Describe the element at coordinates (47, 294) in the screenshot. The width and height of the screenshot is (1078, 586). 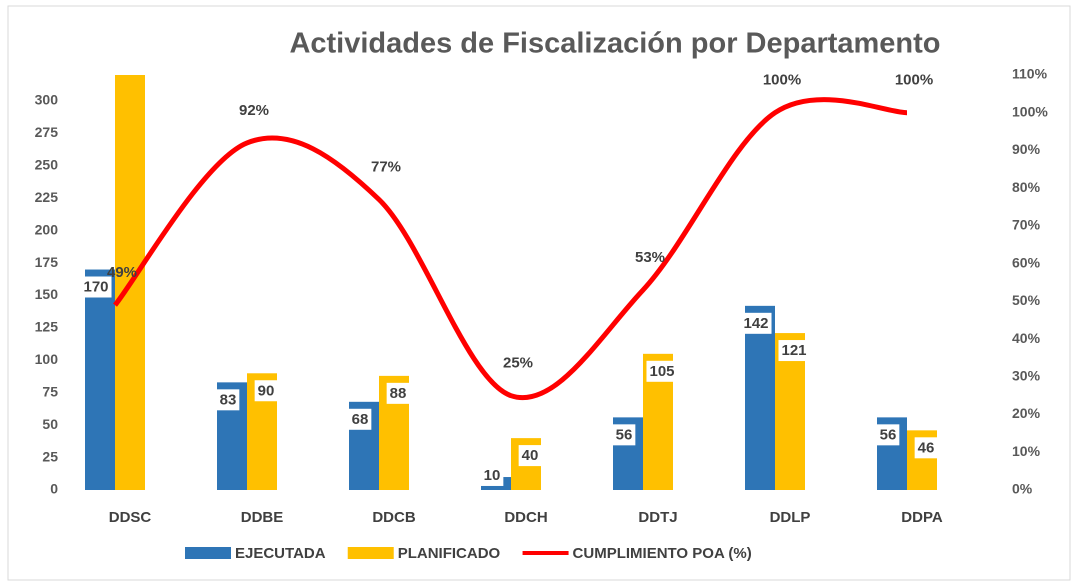
I see `y-tick-label: 150` at that location.